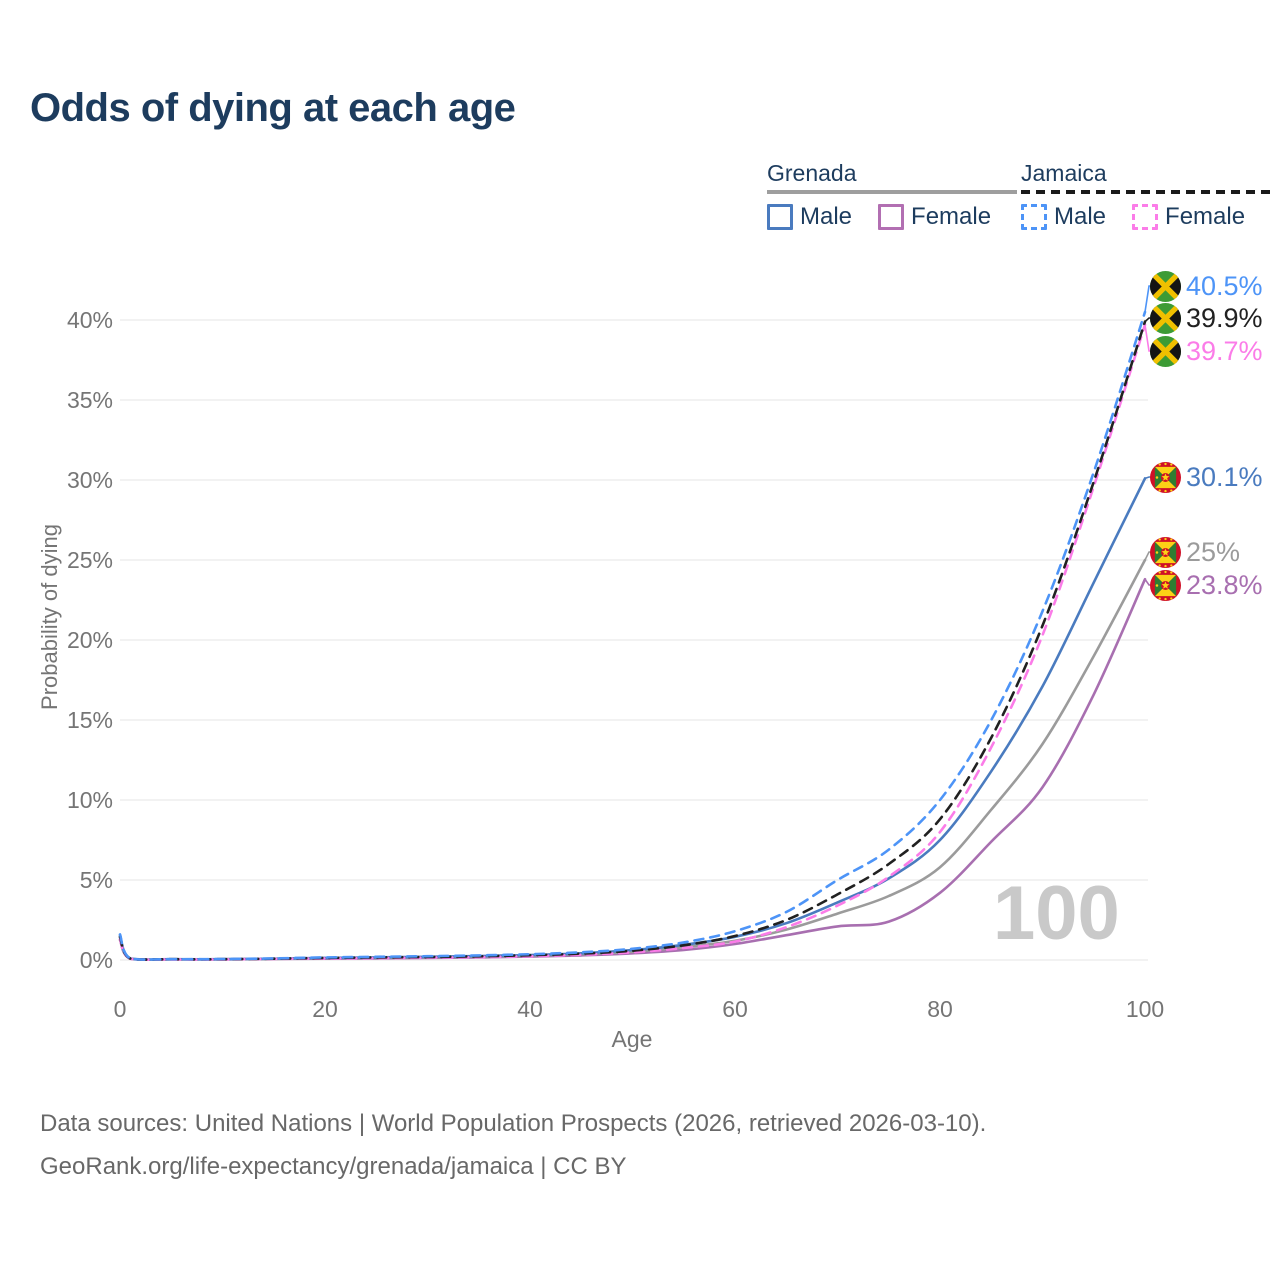 The width and height of the screenshot is (1280, 1280). What do you see at coordinates (780, 217) in the screenshot?
I see `swatch-grenada-male` at bounding box center [780, 217].